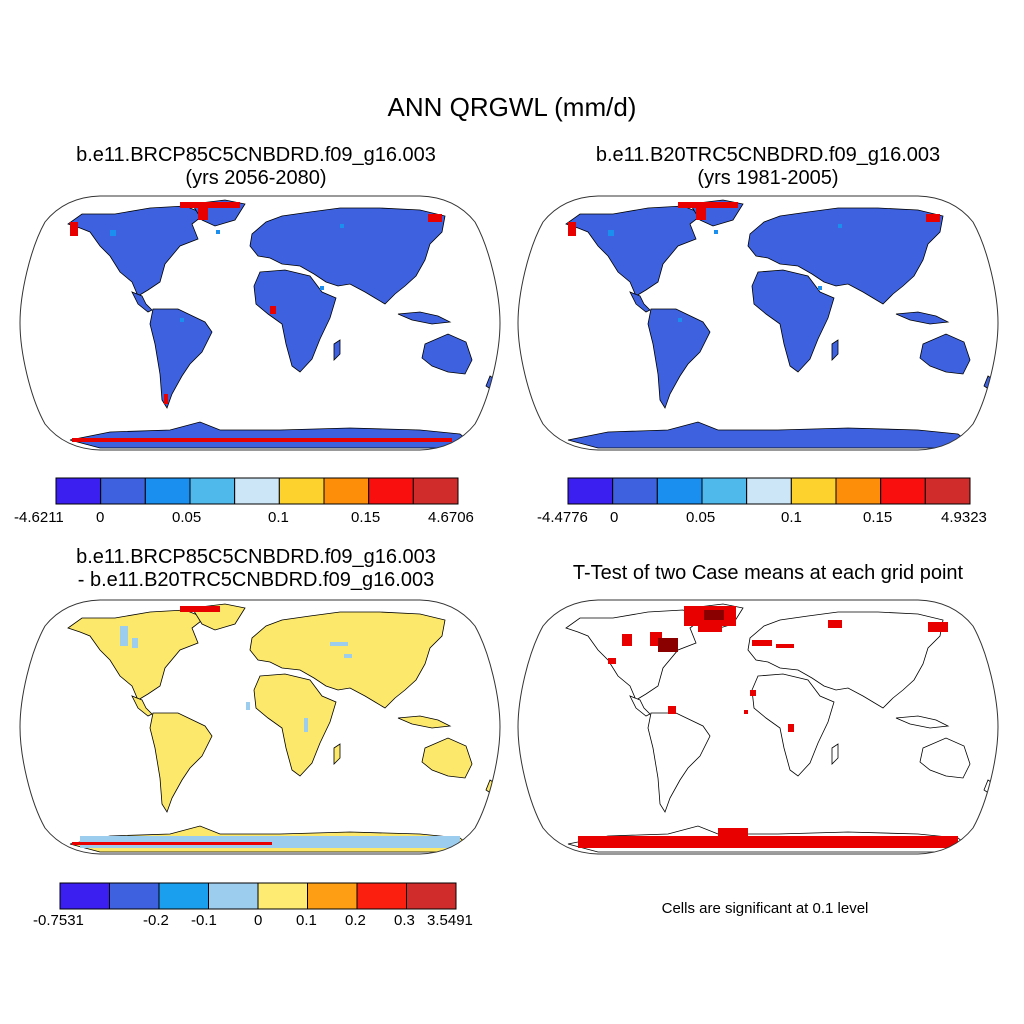 This screenshot has height=1024, width=1024. I want to click on cb-bl-label-m02: -0.2, so click(156, 920).